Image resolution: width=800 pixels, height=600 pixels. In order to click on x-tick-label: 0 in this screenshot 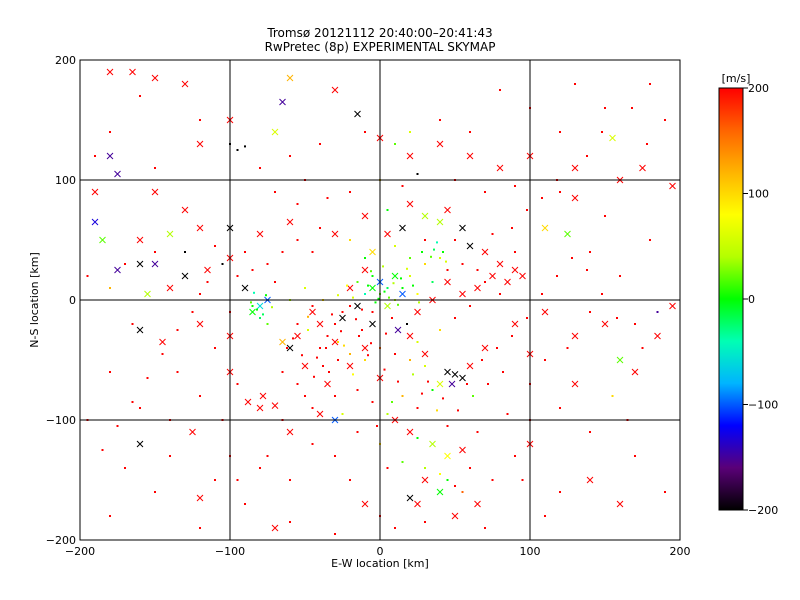, I will do `click(380, 551)`.